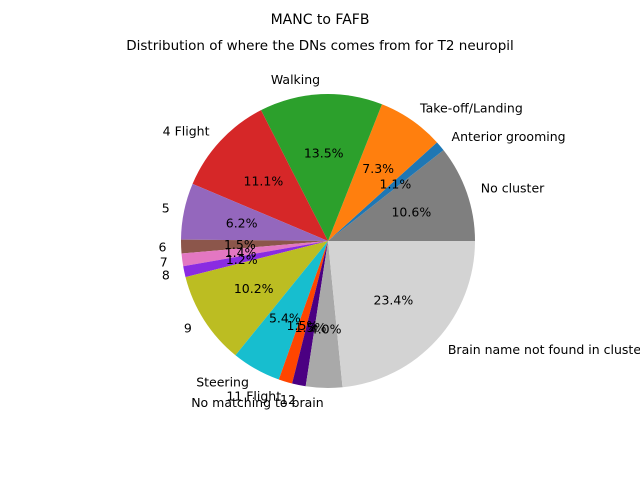 The width and height of the screenshot is (640, 484). Describe the element at coordinates (242, 259) in the screenshot. I see `percent-label-8: 1.2%` at that location.